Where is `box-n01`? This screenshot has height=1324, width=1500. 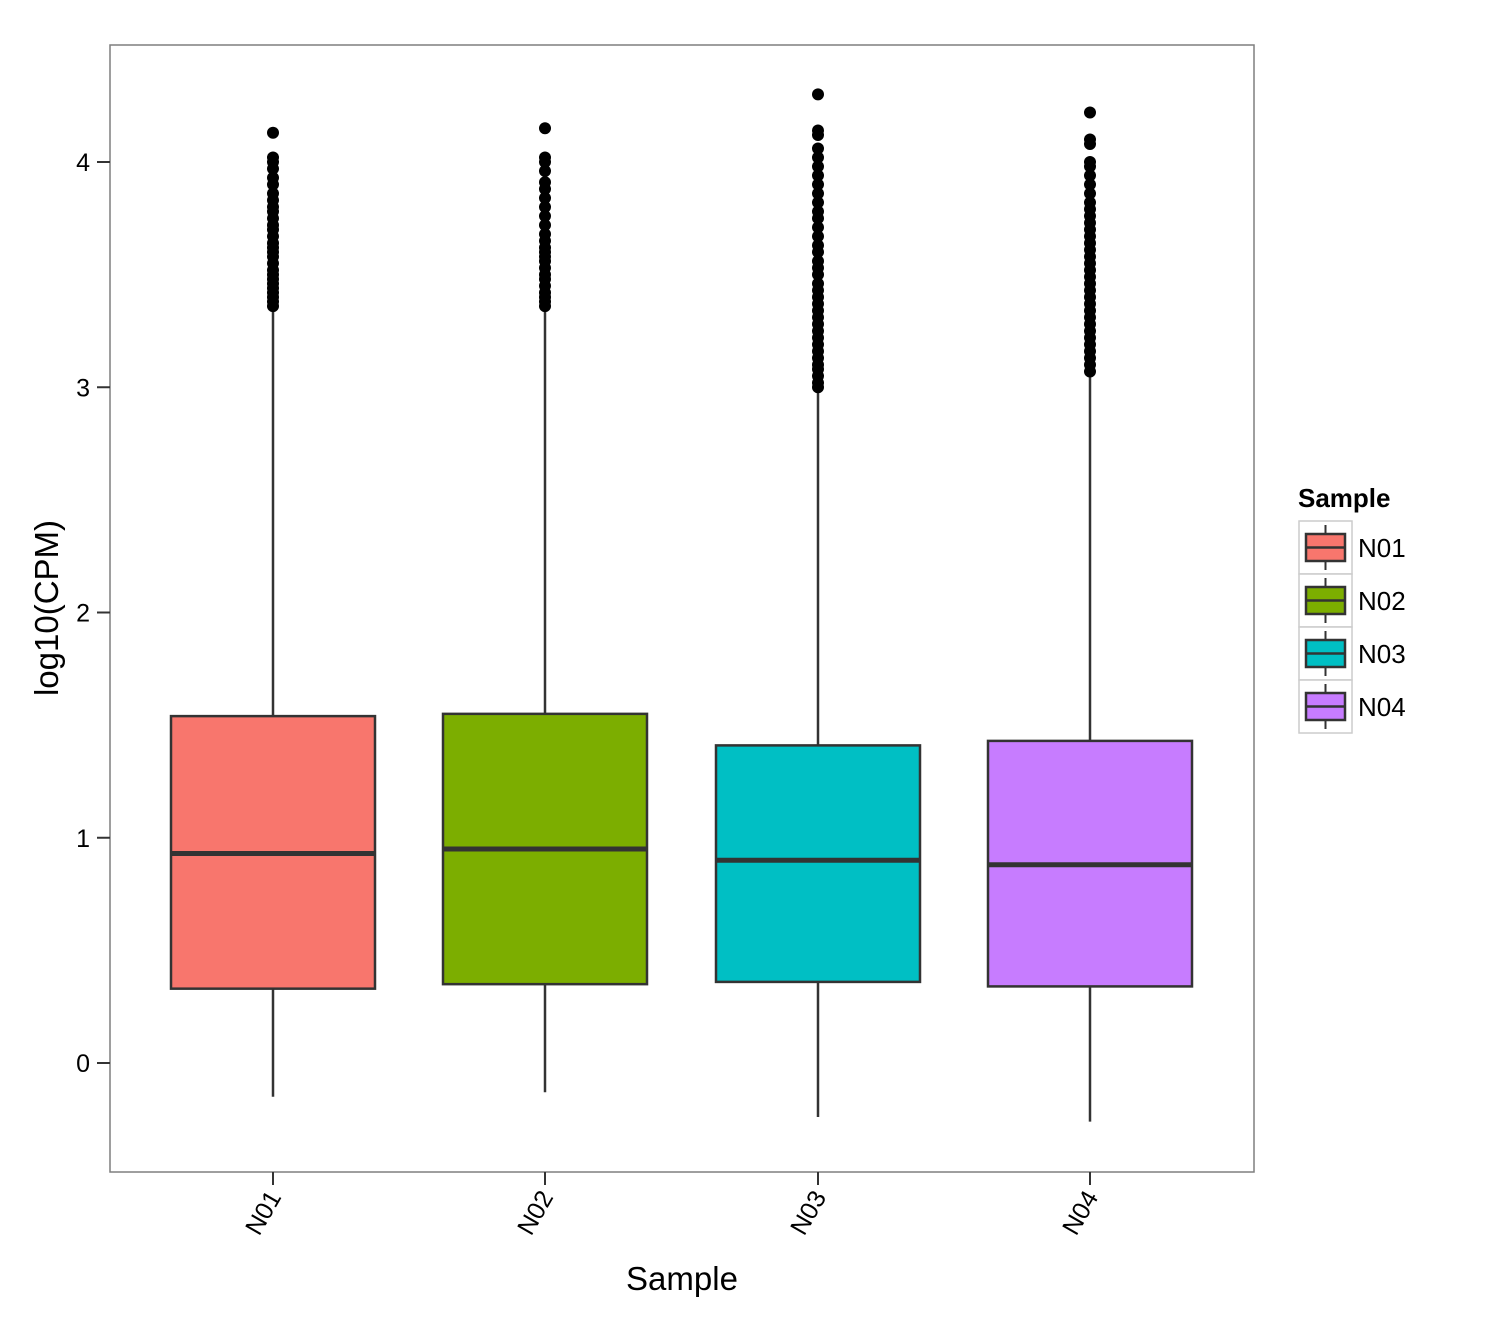 box-n01 is located at coordinates (273, 611).